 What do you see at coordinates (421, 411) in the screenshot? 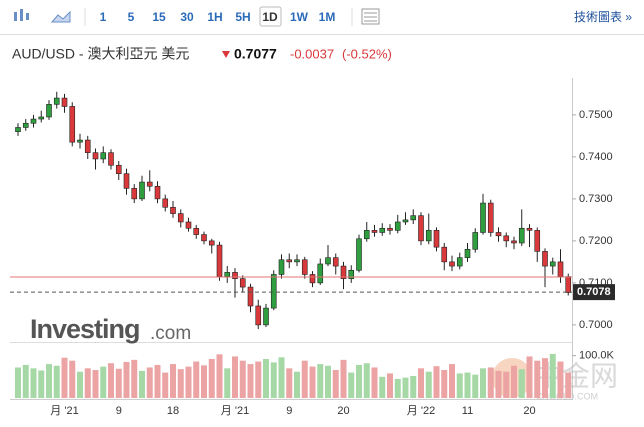
I see `x-tick-label: 月 '22` at bounding box center [421, 411].